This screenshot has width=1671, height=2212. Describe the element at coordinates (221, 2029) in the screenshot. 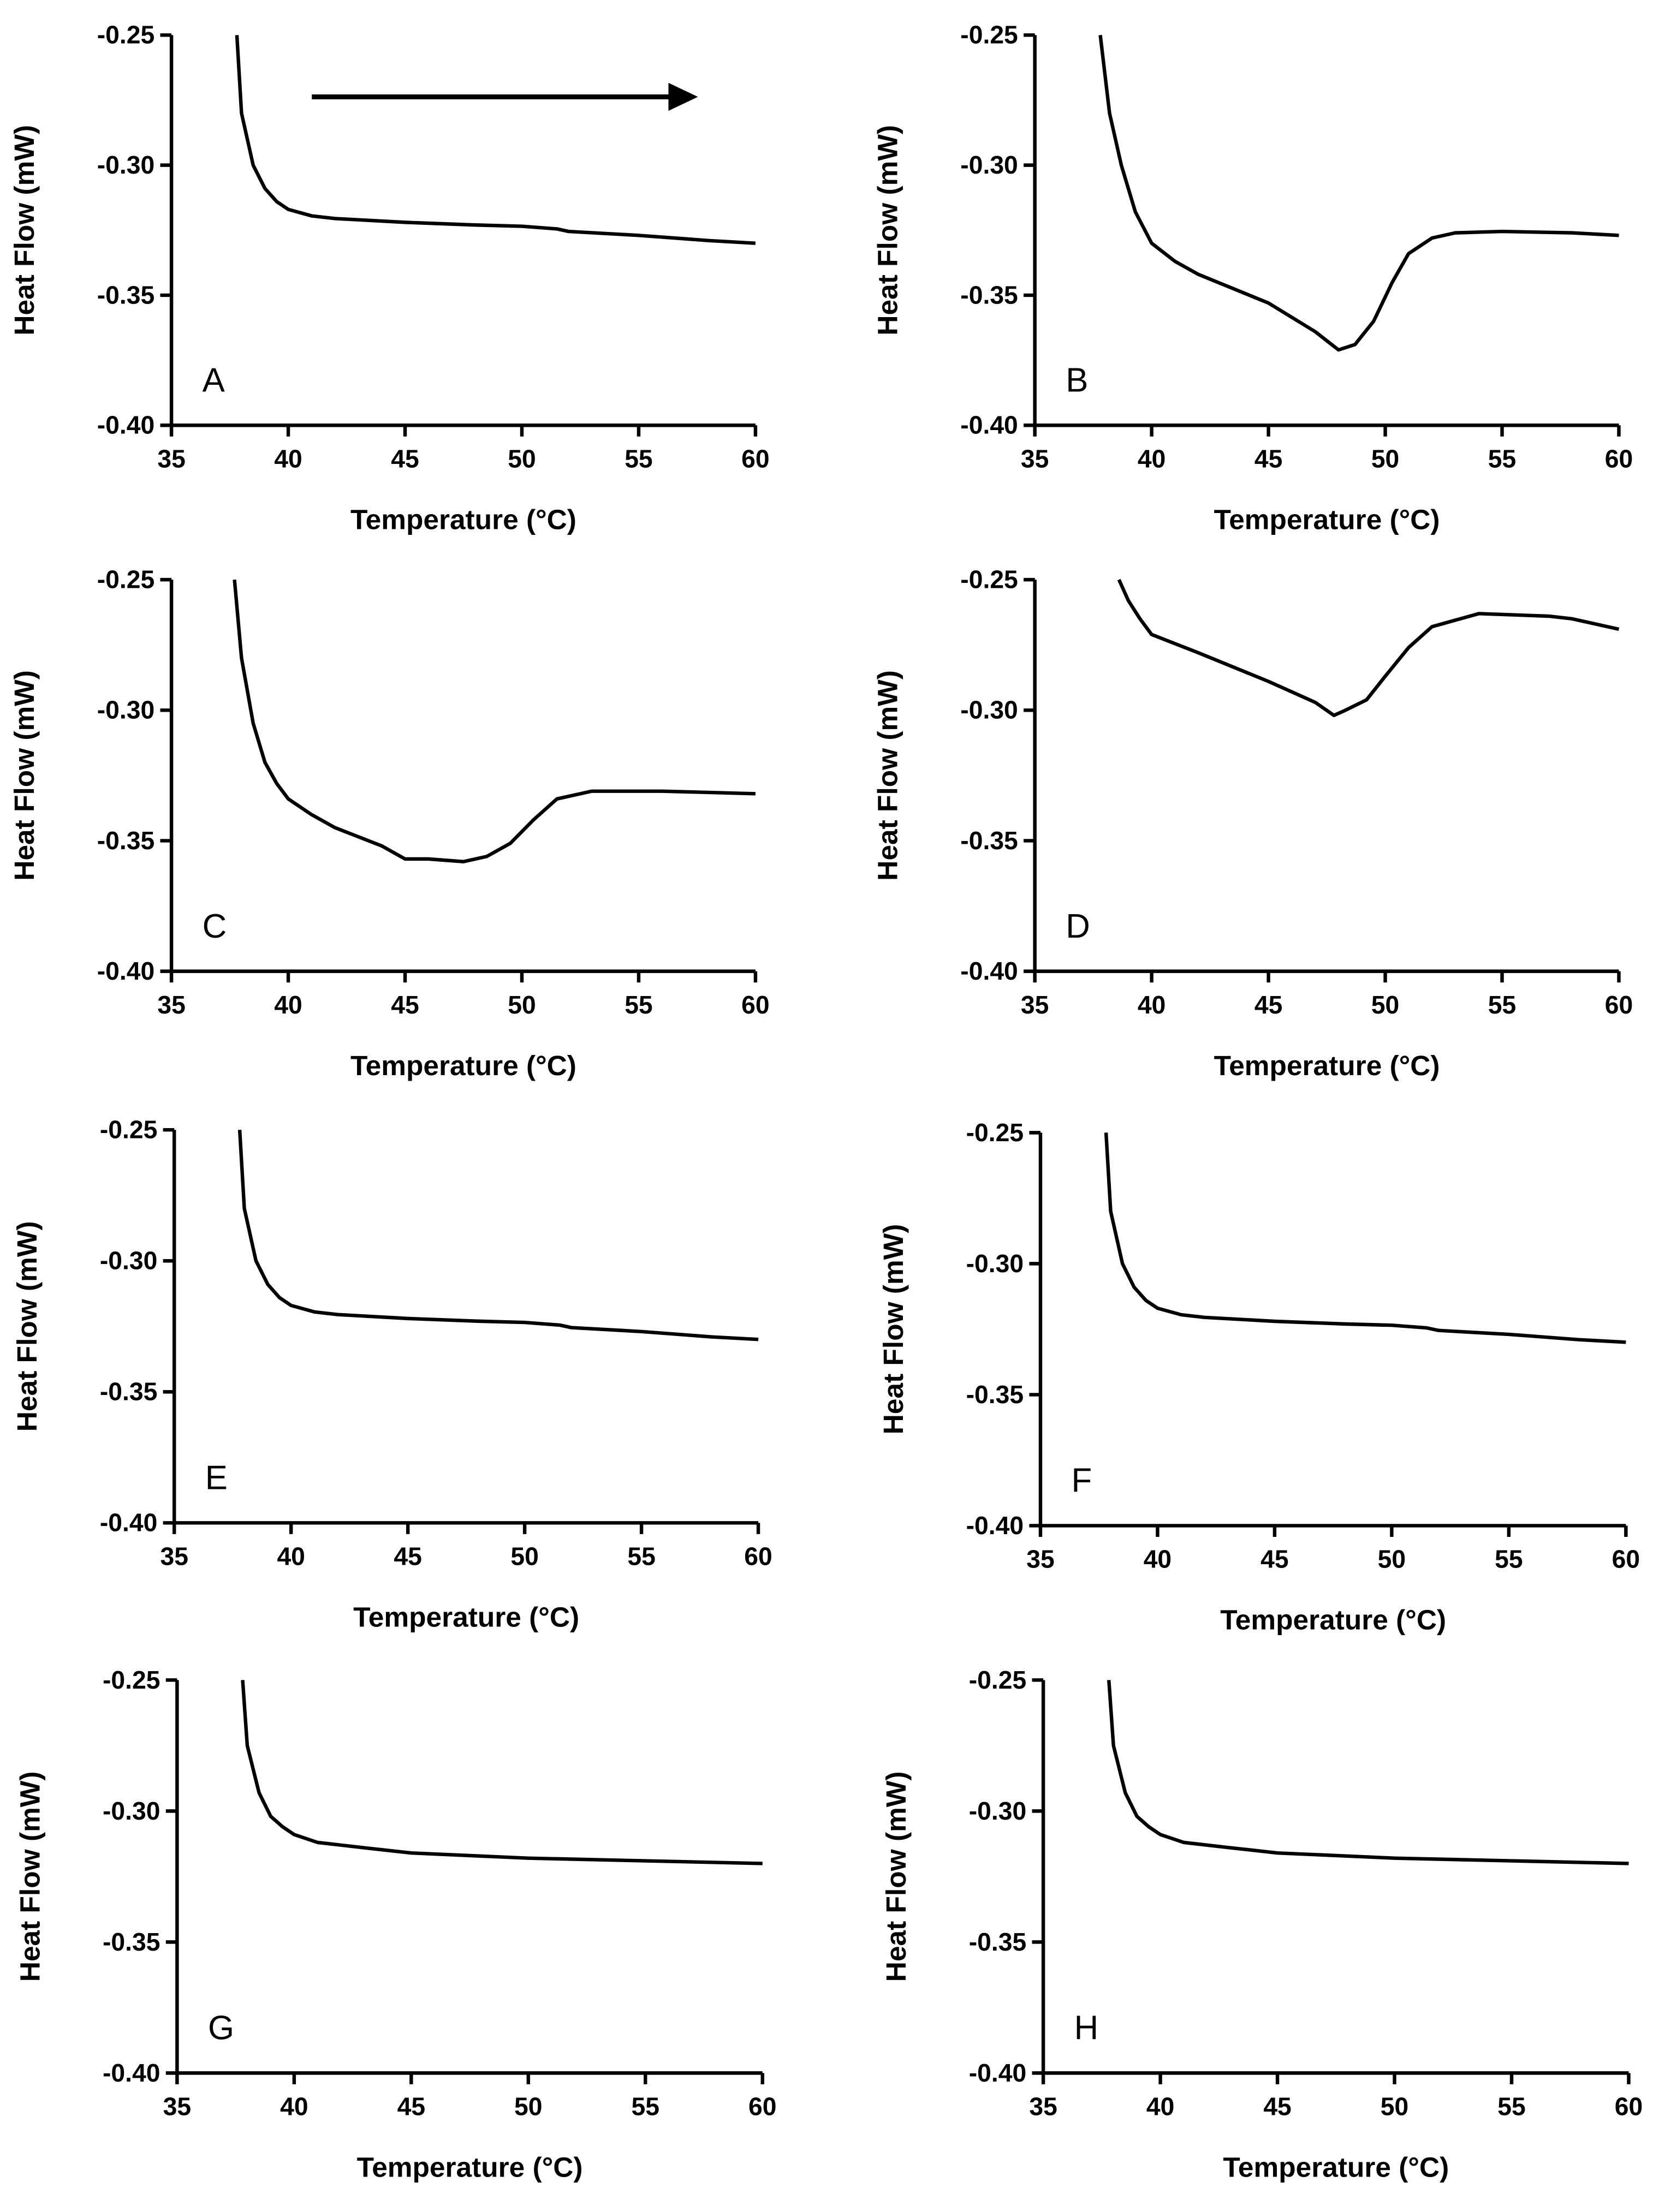

I see `panel-label: G` at that location.